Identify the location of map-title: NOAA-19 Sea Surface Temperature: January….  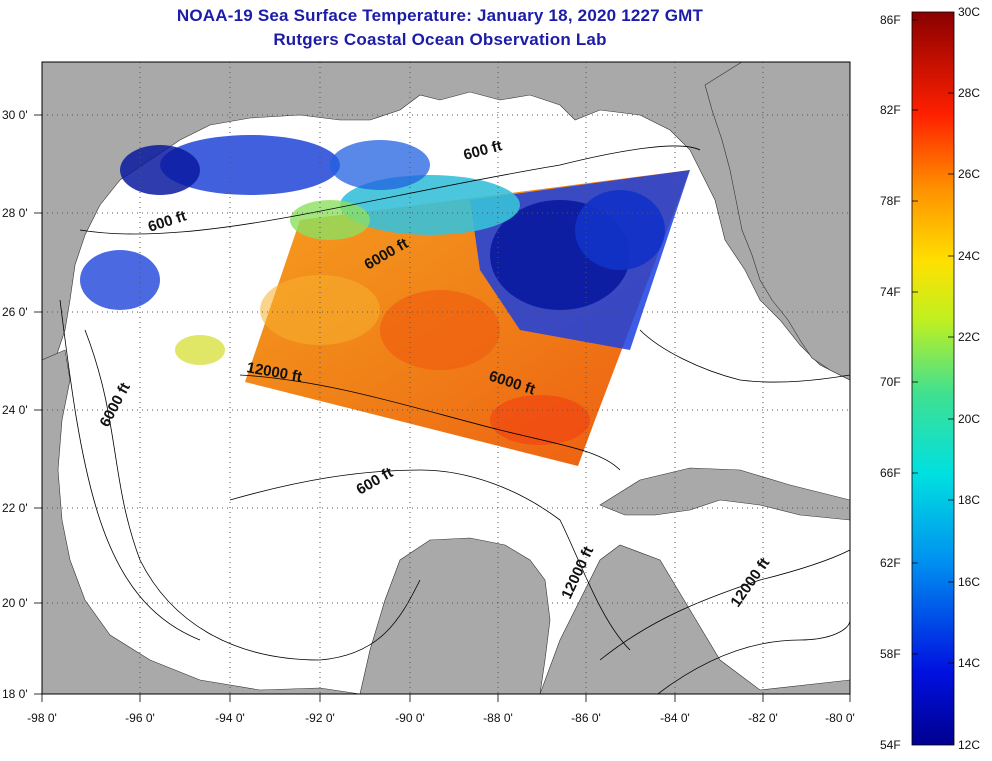
(440, 15).